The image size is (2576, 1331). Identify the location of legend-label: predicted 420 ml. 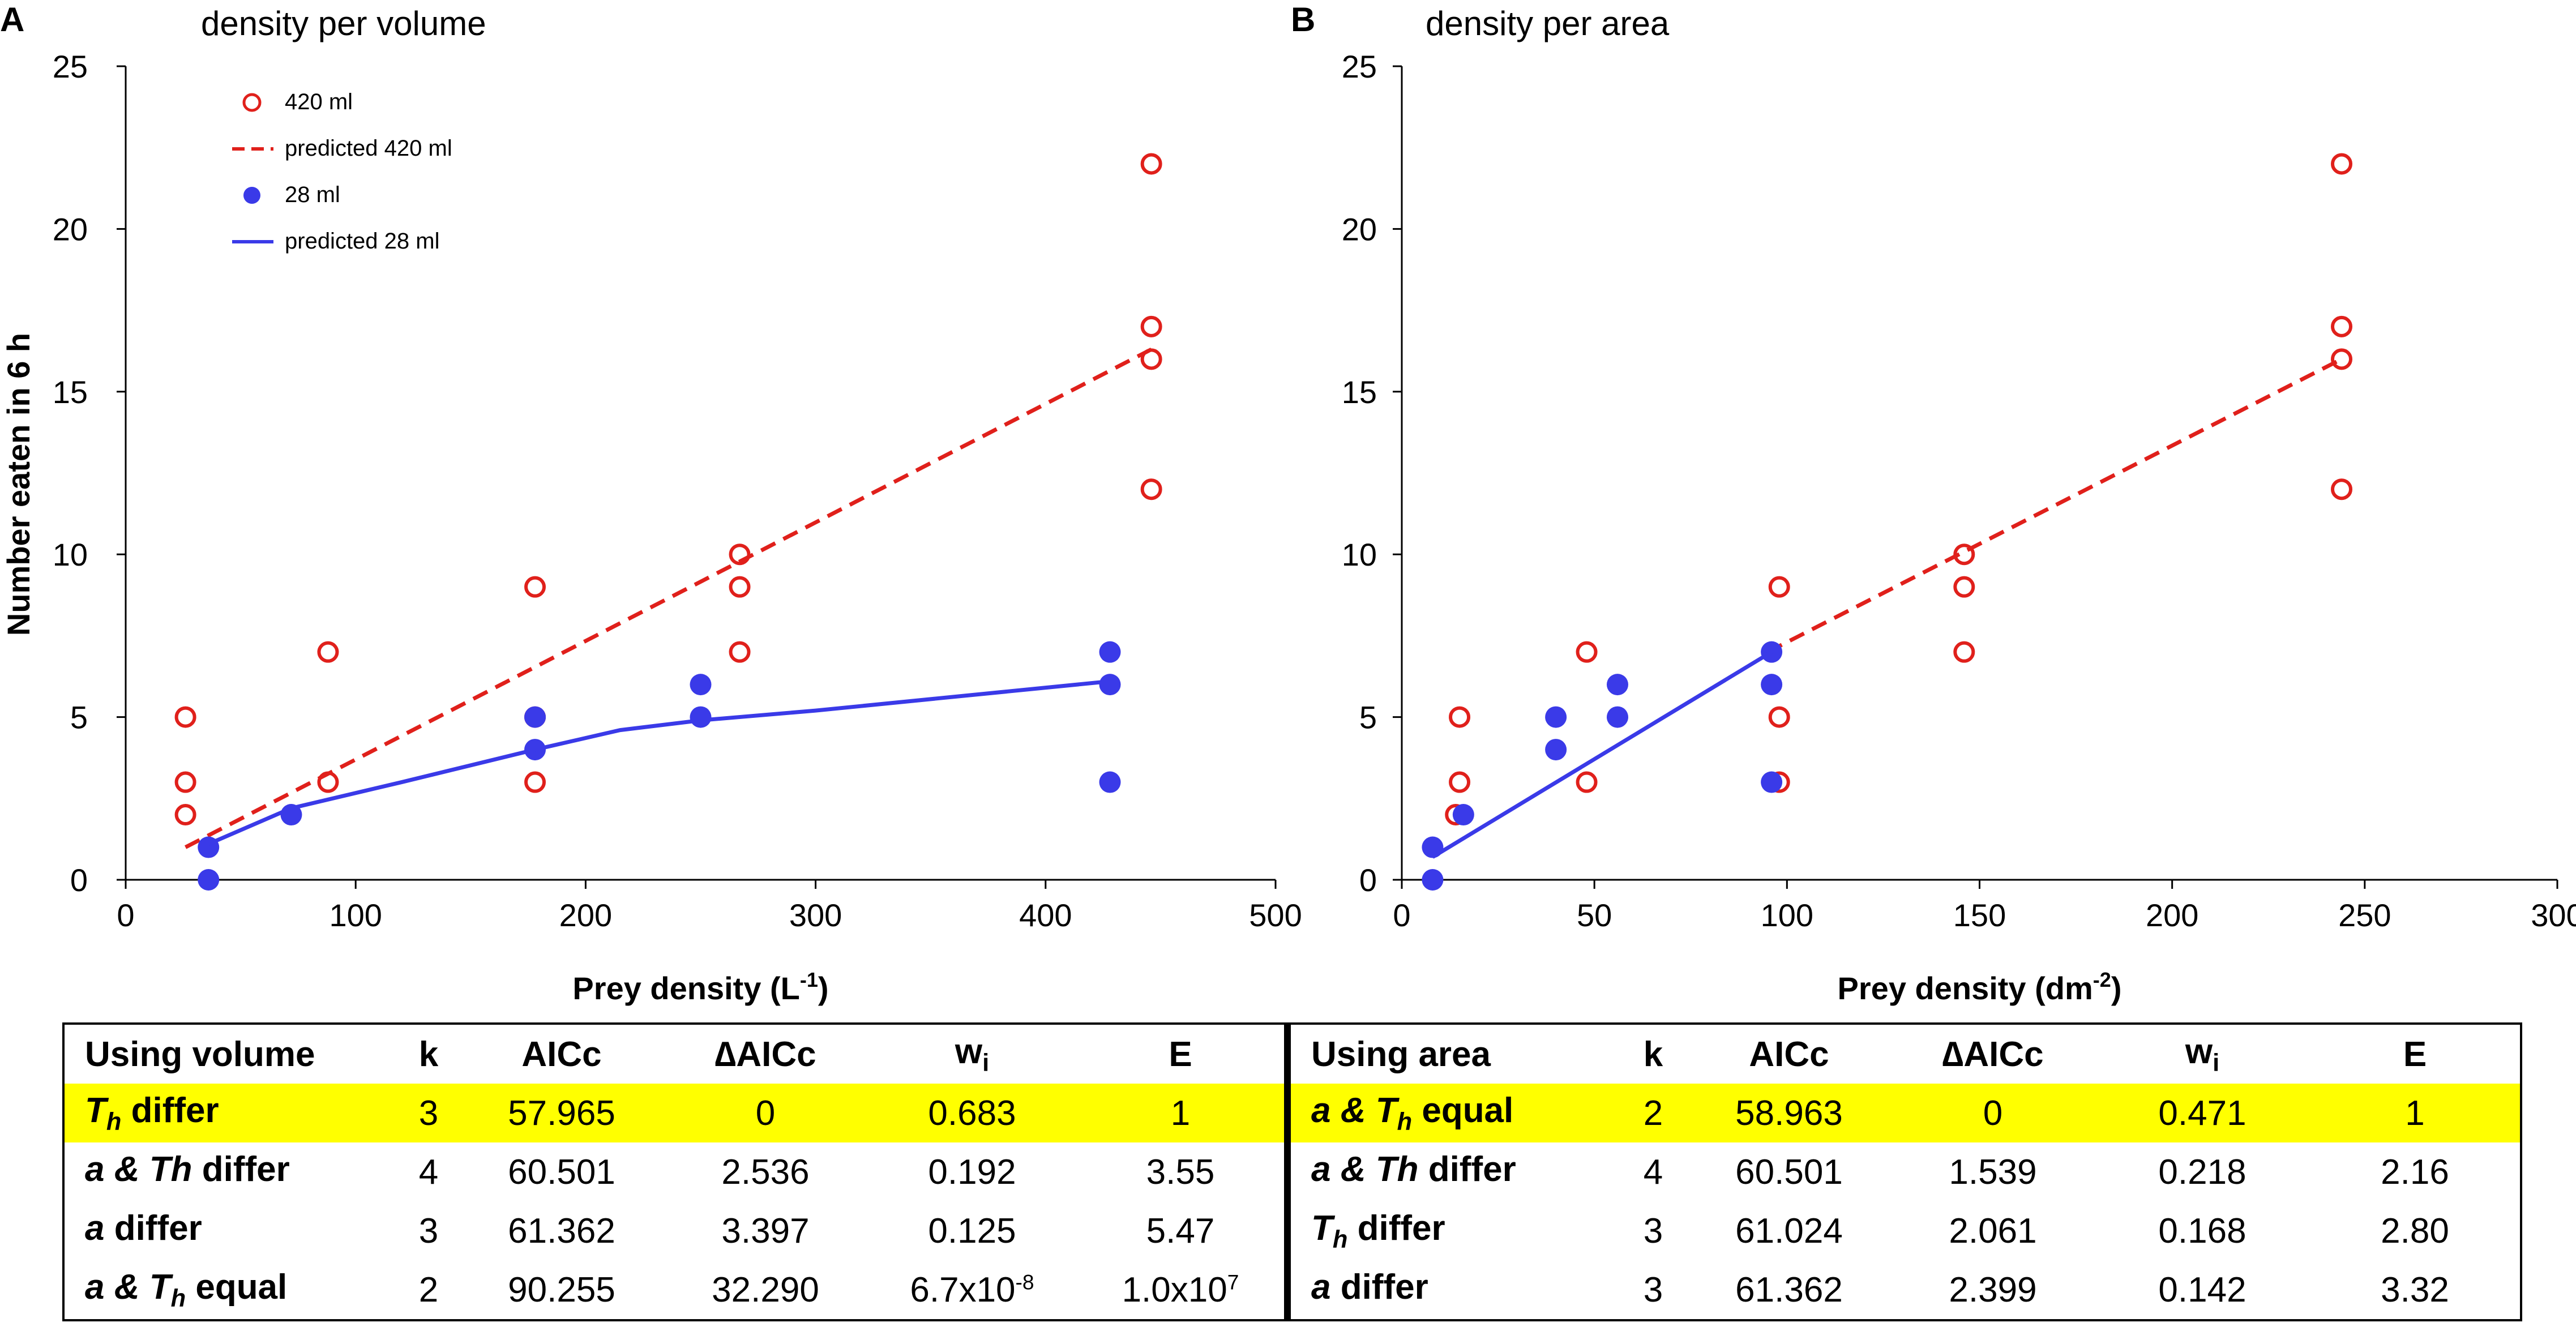
(368, 148).